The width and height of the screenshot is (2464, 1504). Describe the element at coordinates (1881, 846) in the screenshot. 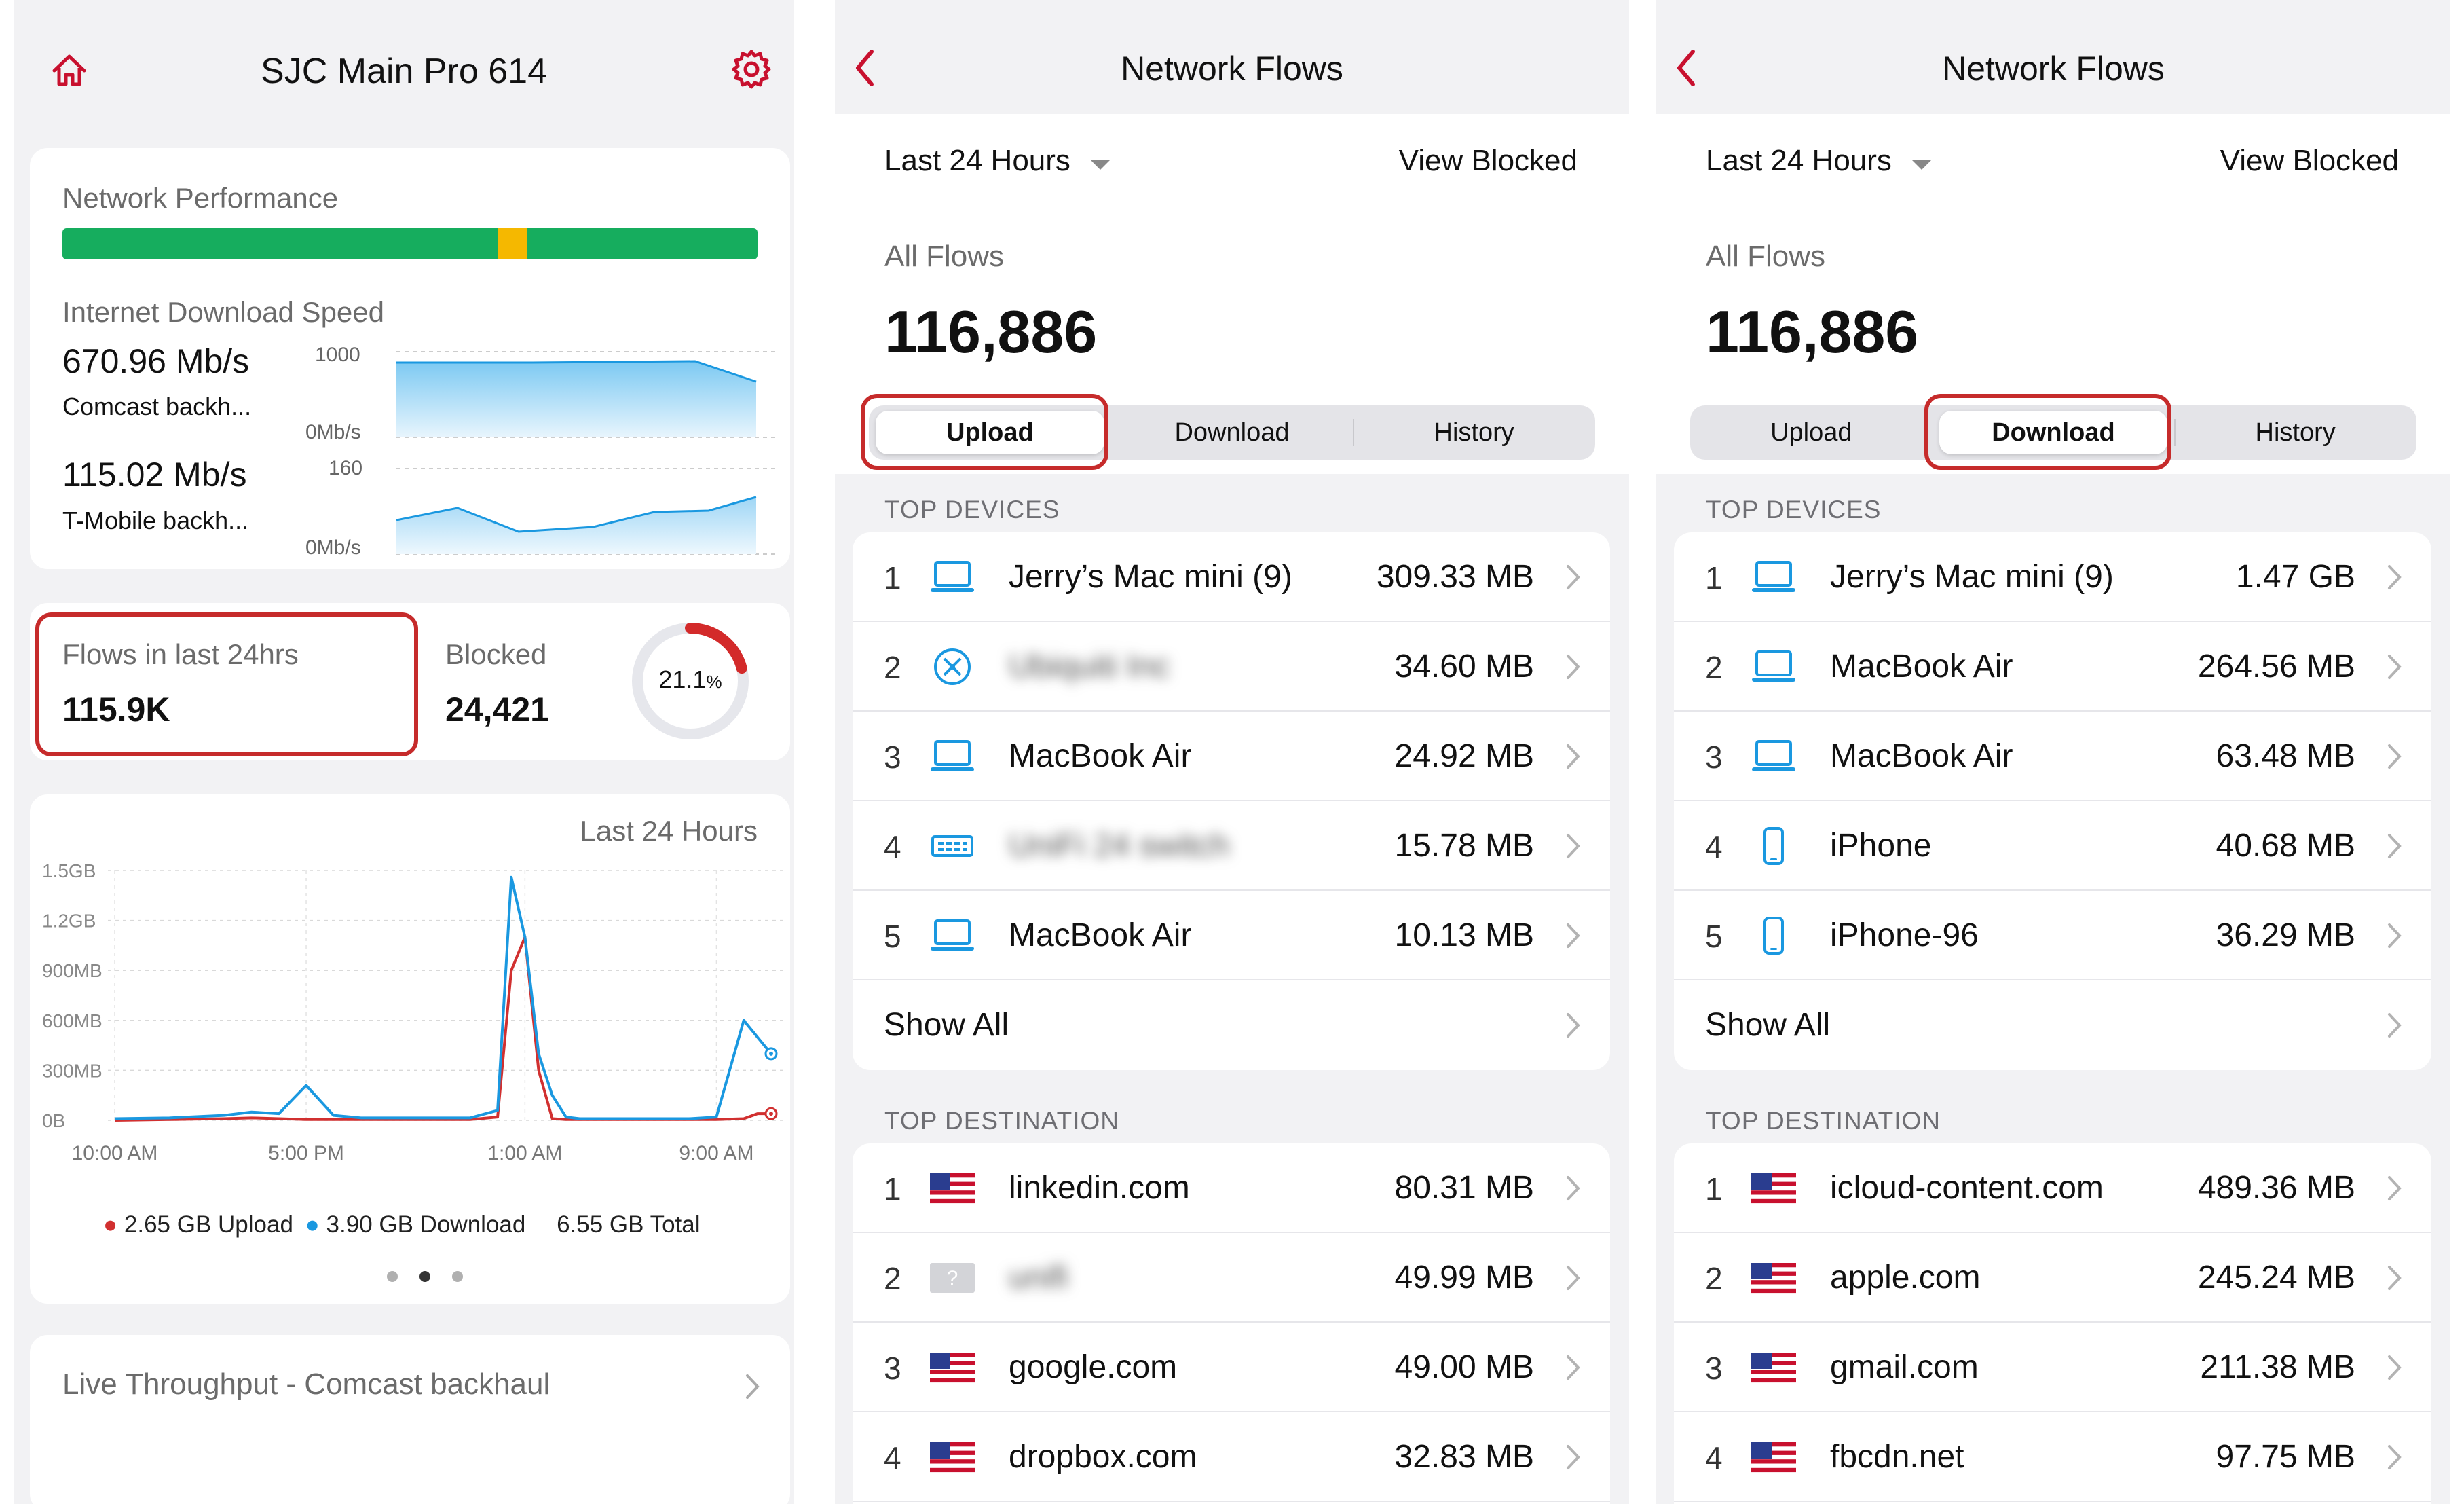

I see `device-name: iPhone` at that location.